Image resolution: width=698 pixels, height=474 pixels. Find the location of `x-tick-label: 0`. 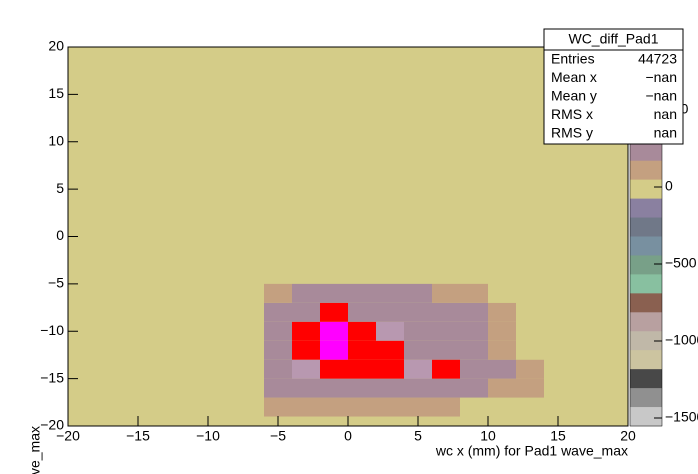

x-tick-label: 0 is located at coordinates (348, 436).